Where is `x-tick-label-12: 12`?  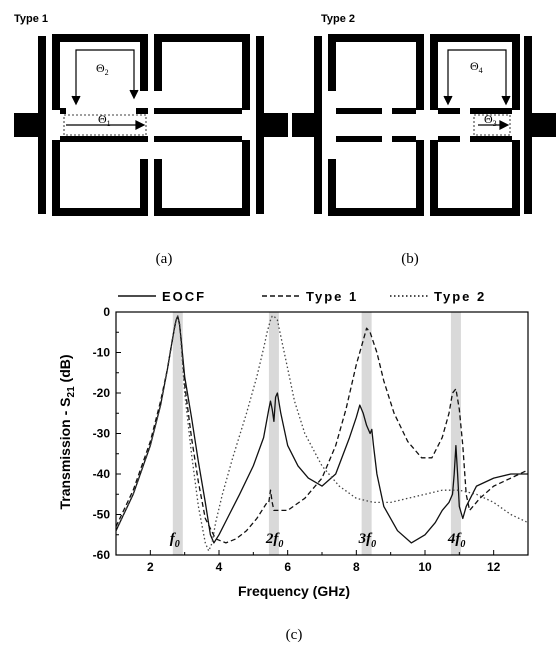
x-tick-label-12: 12 is located at coordinates (494, 567).